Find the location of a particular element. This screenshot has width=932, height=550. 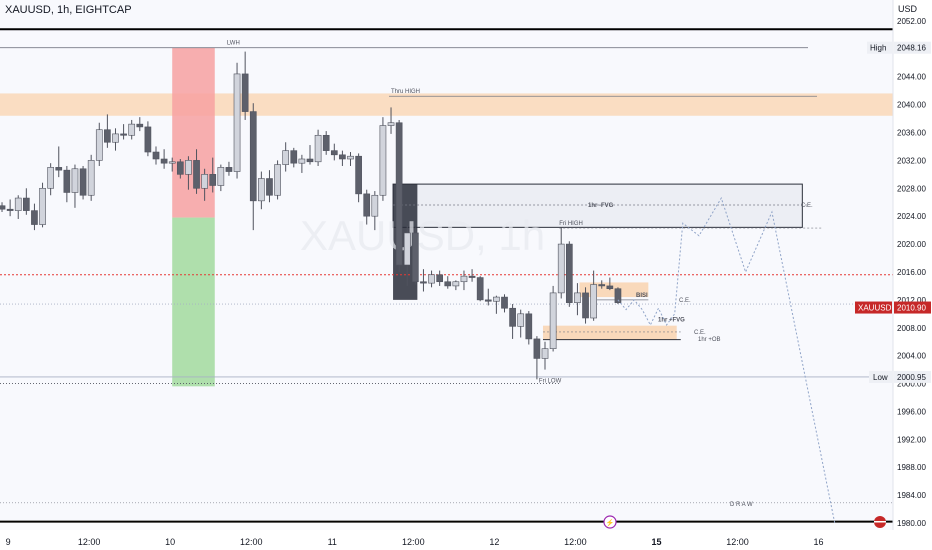

annotation-fvg-bull: 1hr +FVG is located at coordinates (671, 320).